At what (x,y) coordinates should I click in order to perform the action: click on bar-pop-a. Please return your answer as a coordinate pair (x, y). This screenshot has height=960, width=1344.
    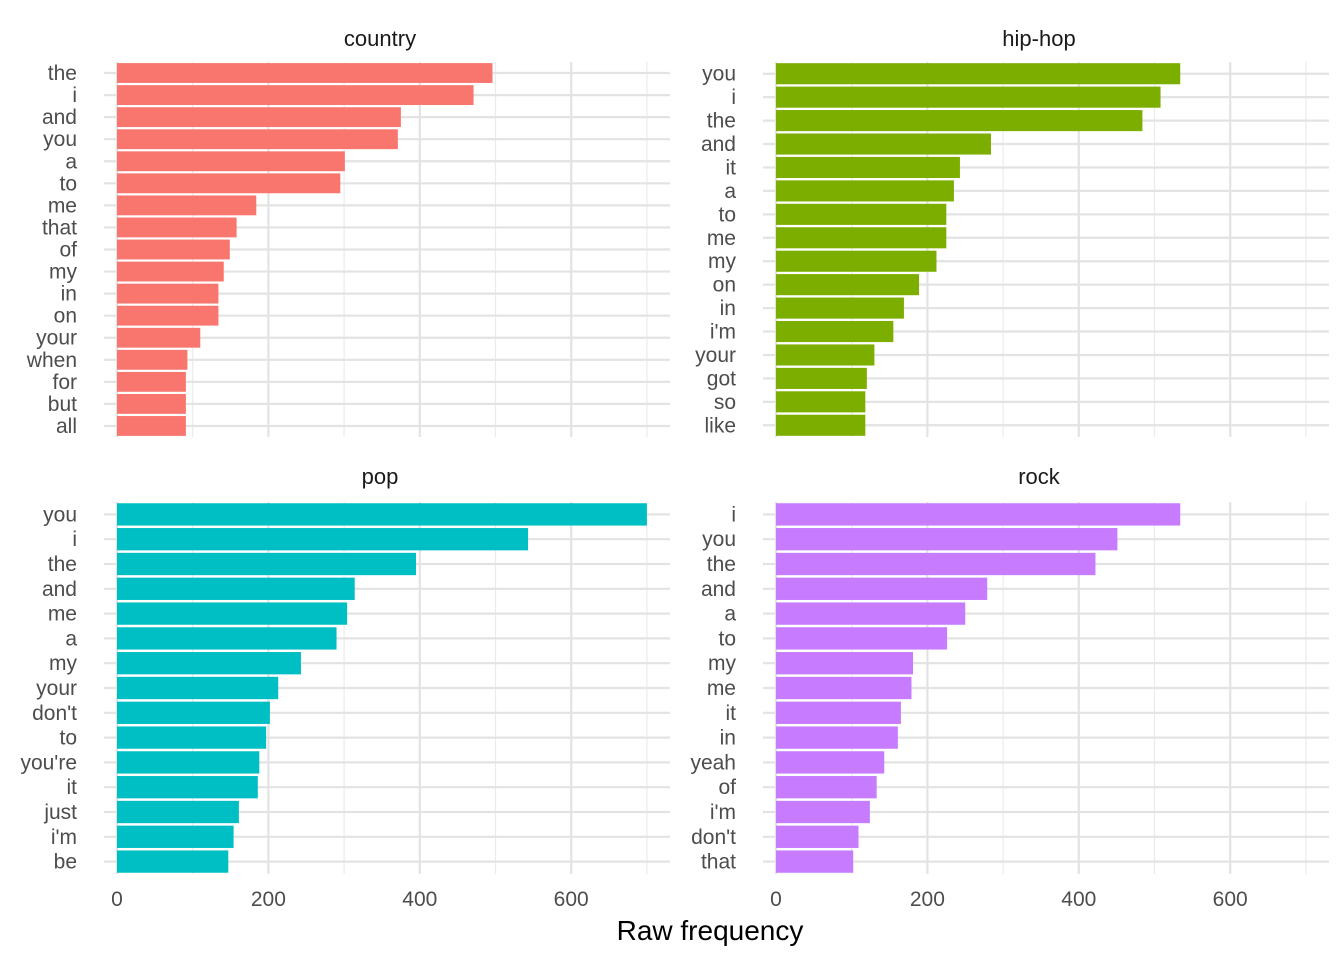
    Looking at the image, I should click on (227, 638).